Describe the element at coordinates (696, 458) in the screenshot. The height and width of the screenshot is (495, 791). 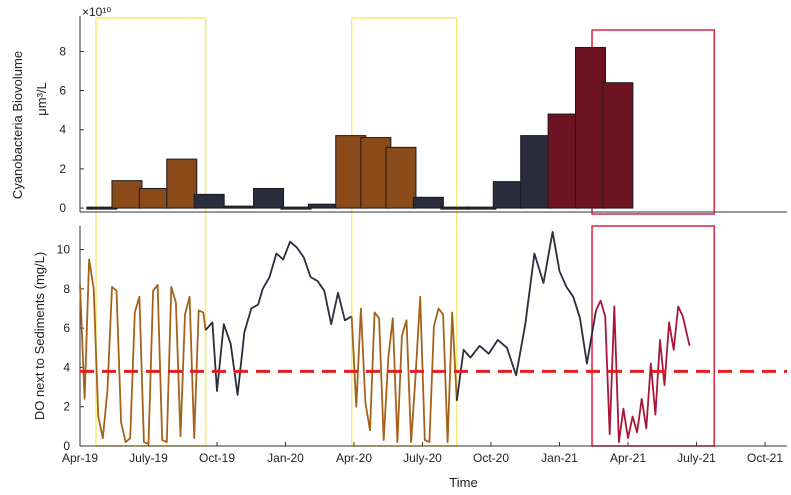
I see `x-tick-label: July-21` at that location.